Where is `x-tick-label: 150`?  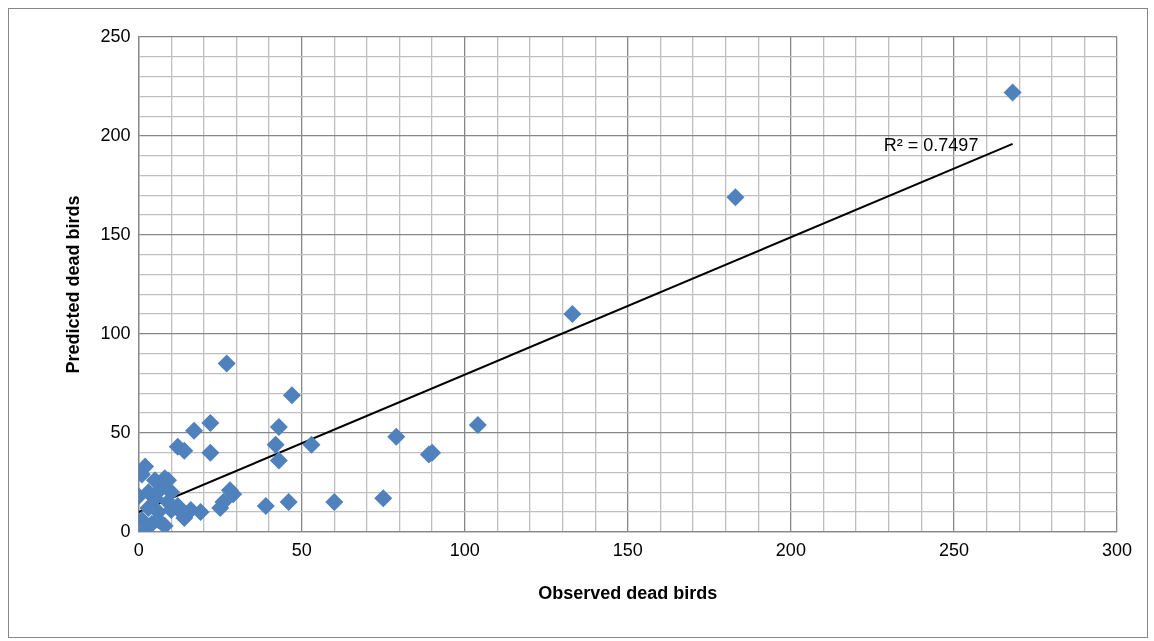 x-tick-label: 150 is located at coordinates (627, 549).